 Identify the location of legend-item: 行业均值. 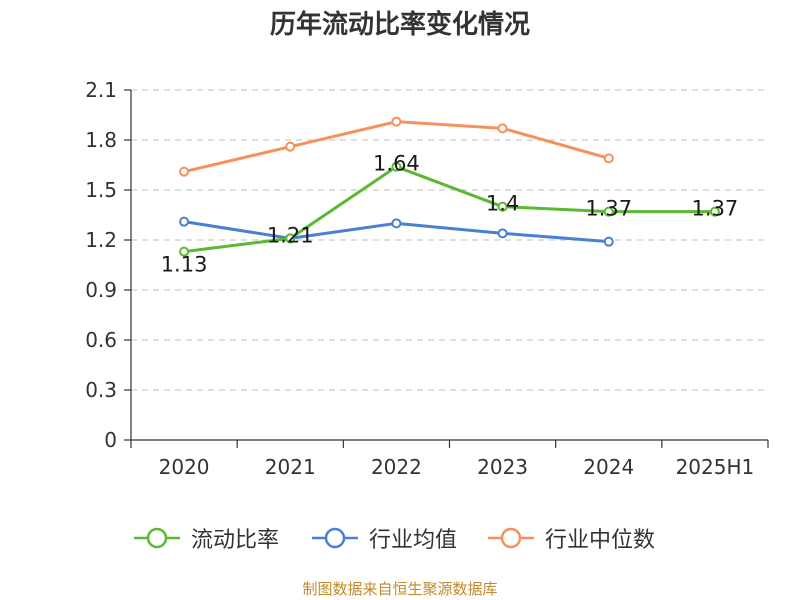
(384, 538).